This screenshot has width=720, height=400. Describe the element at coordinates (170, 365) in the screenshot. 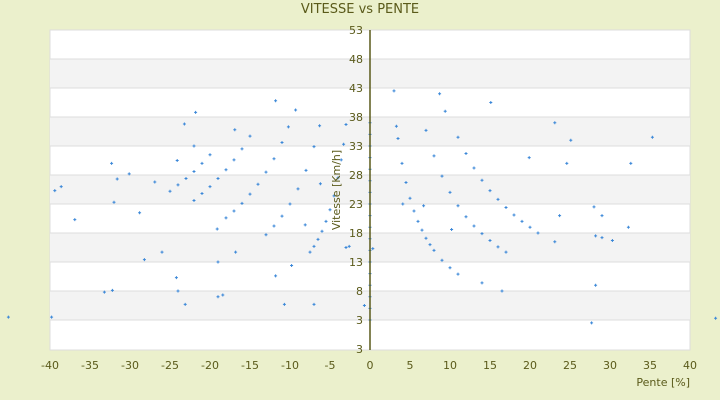

I see `x-tick-label: -25` at that location.